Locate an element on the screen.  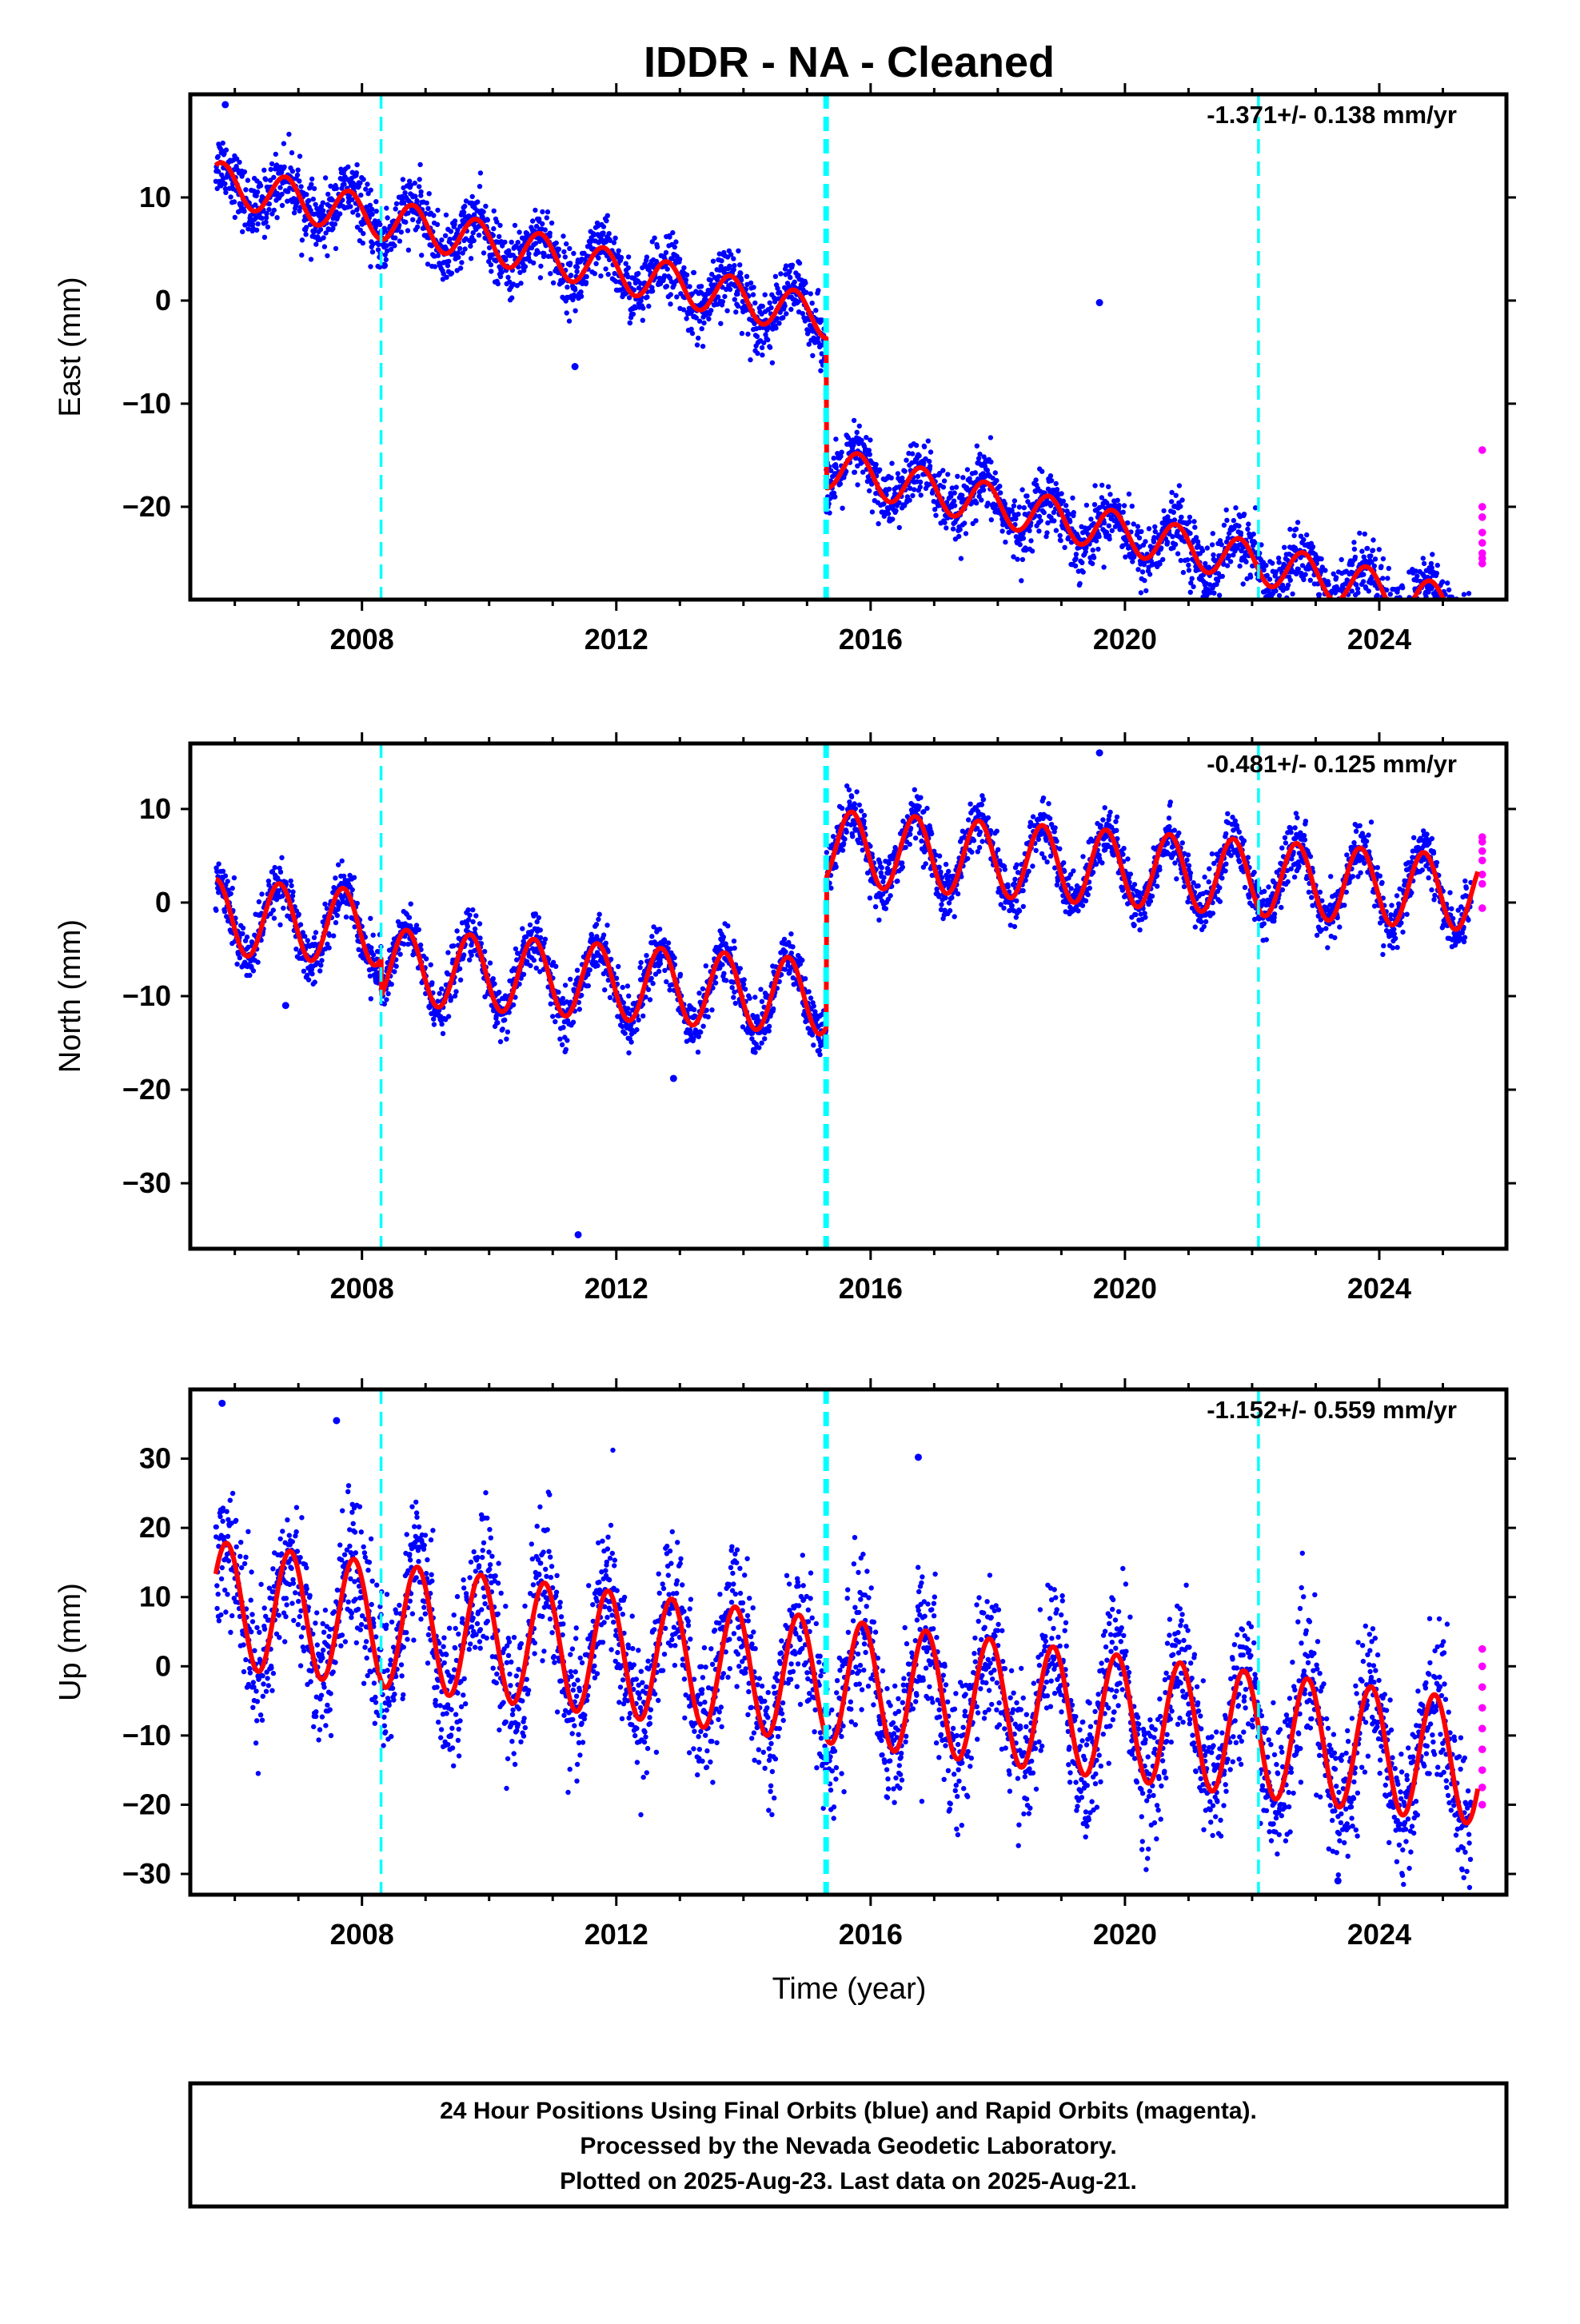
up-model-fit-line is located at coordinates (847, 1683).